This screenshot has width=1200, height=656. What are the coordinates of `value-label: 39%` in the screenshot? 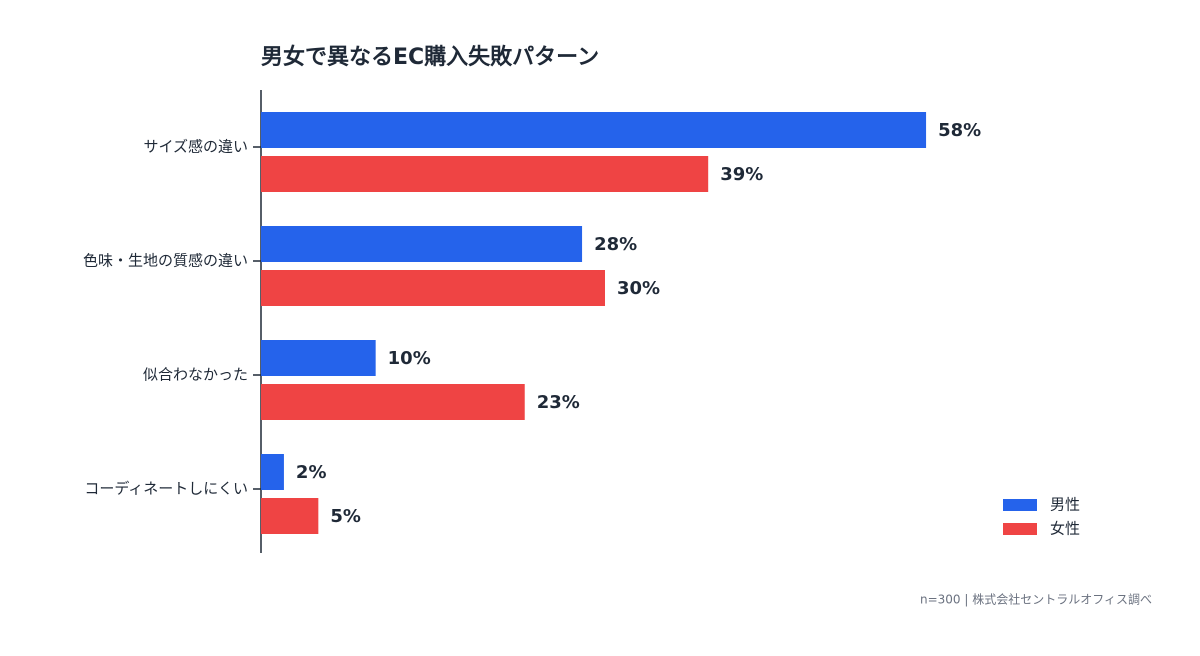 It's located at (741, 174).